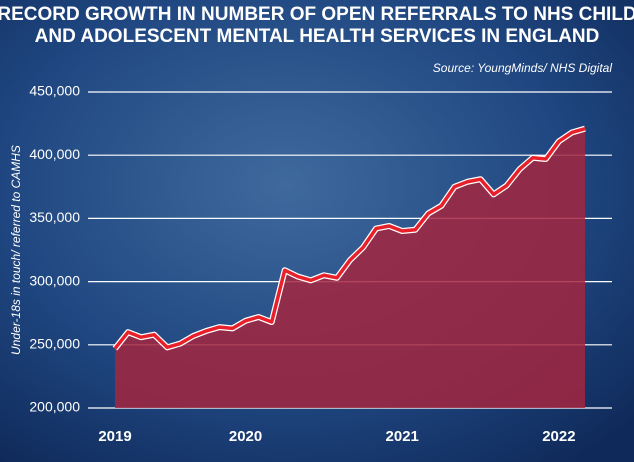 Image resolution: width=634 pixels, height=462 pixels. I want to click on y-tick-label: 400,000, so click(54, 154).